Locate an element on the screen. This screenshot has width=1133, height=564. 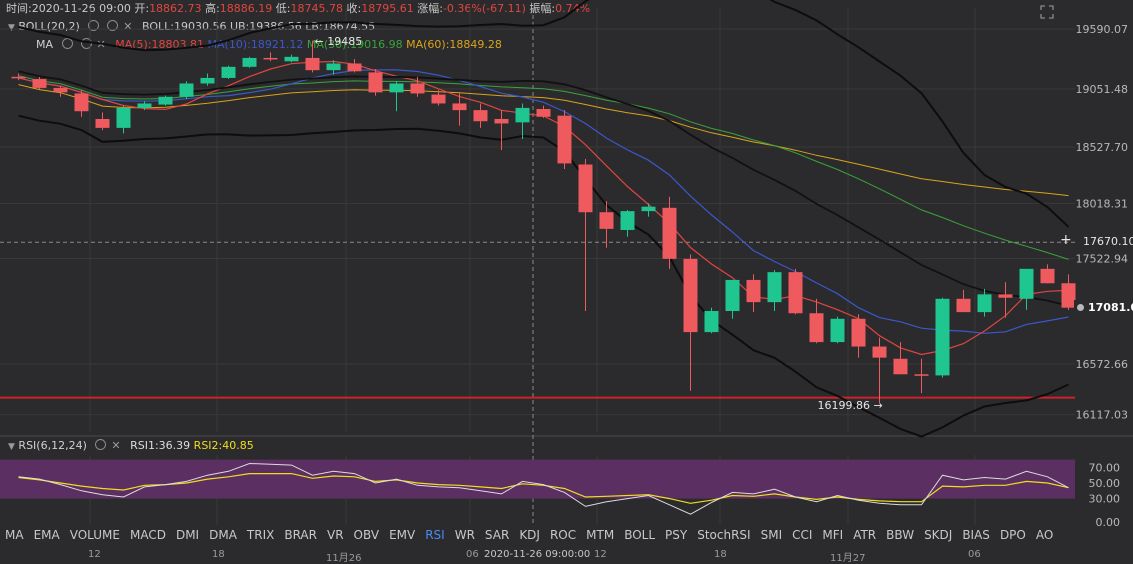
tab-boll: BOLL is located at coordinates (640, 535).